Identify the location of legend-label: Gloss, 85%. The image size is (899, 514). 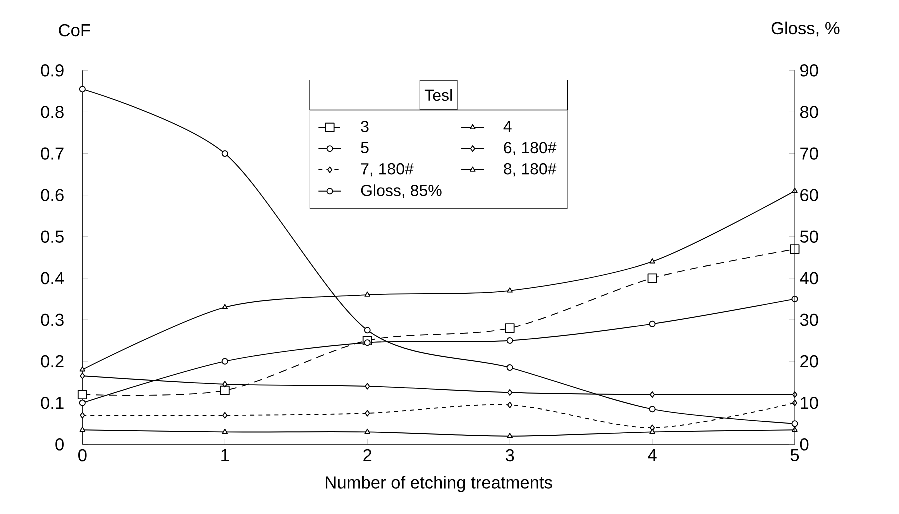
(401, 191).